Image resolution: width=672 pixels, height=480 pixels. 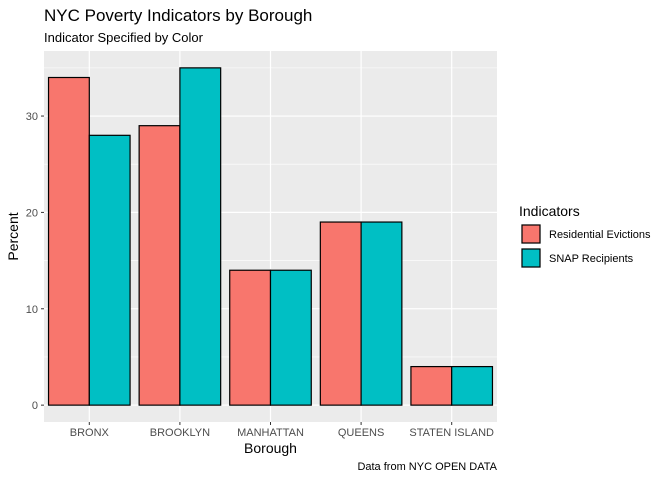 What do you see at coordinates (32, 310) in the screenshot?
I see `y-tick-label: 10` at bounding box center [32, 310].